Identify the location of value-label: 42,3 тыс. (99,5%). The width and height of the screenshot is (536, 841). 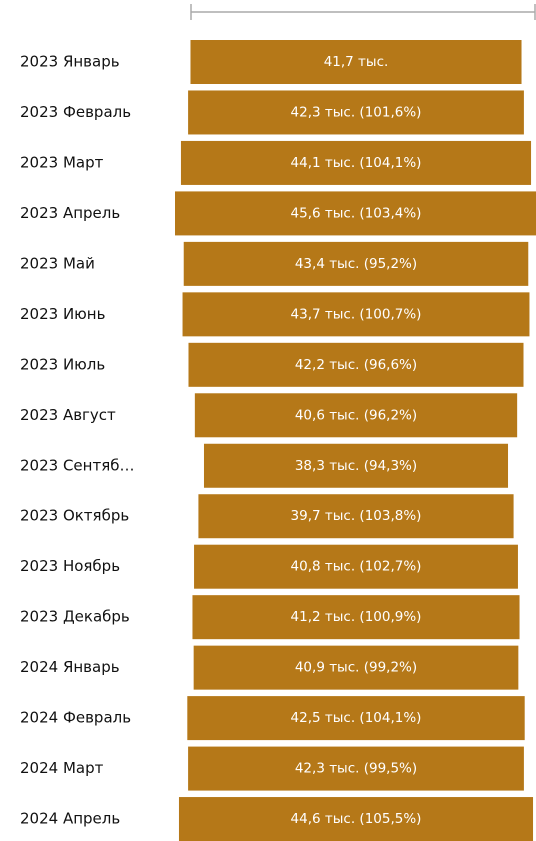
(356, 769).